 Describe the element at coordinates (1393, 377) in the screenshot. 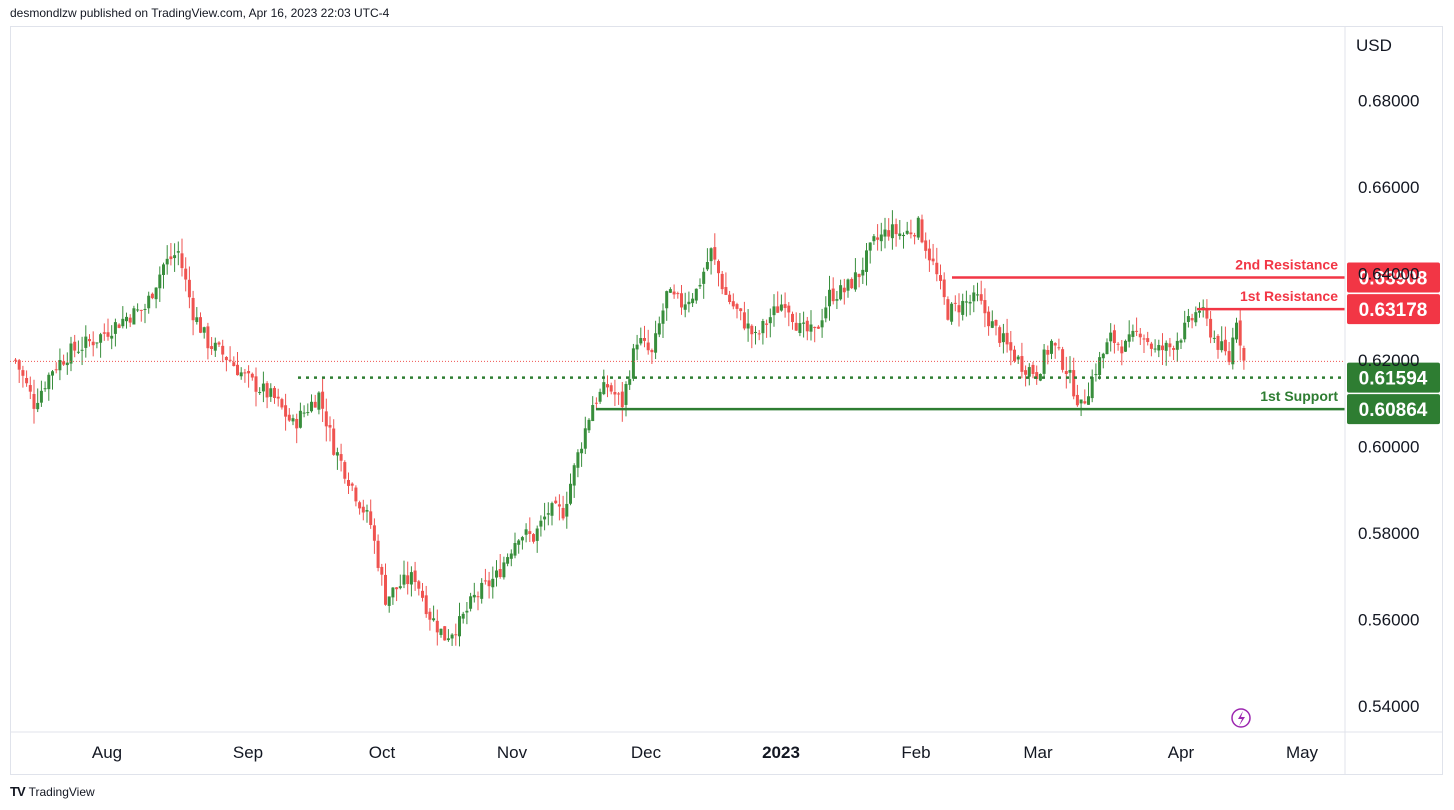

I see `level-price-tag: 0.61594` at that location.